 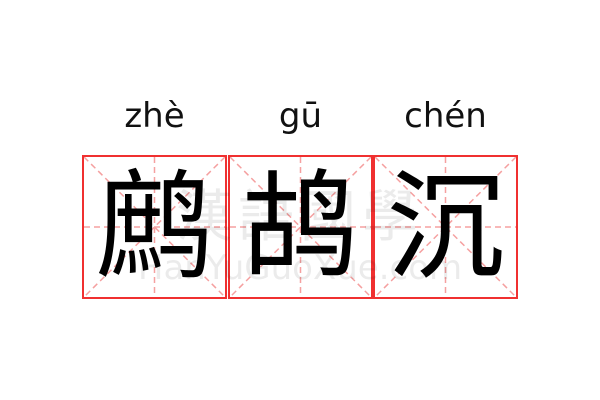 I want to click on hanzi-3: 沉, so click(x=445, y=227).